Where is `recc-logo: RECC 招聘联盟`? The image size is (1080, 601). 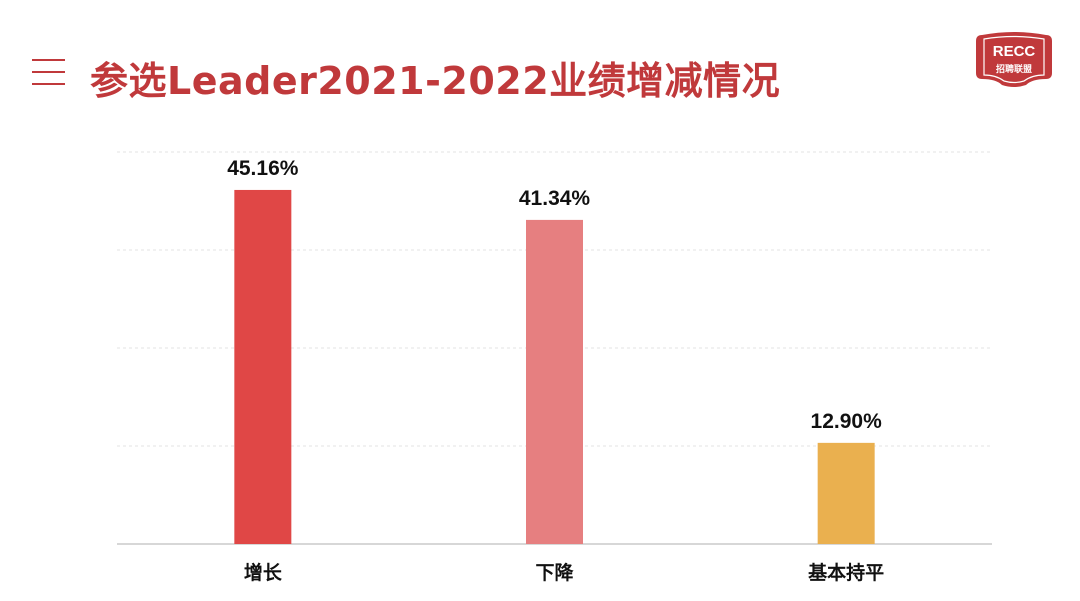
recc-logo: RECC 招聘联盟 is located at coordinates (1014, 59).